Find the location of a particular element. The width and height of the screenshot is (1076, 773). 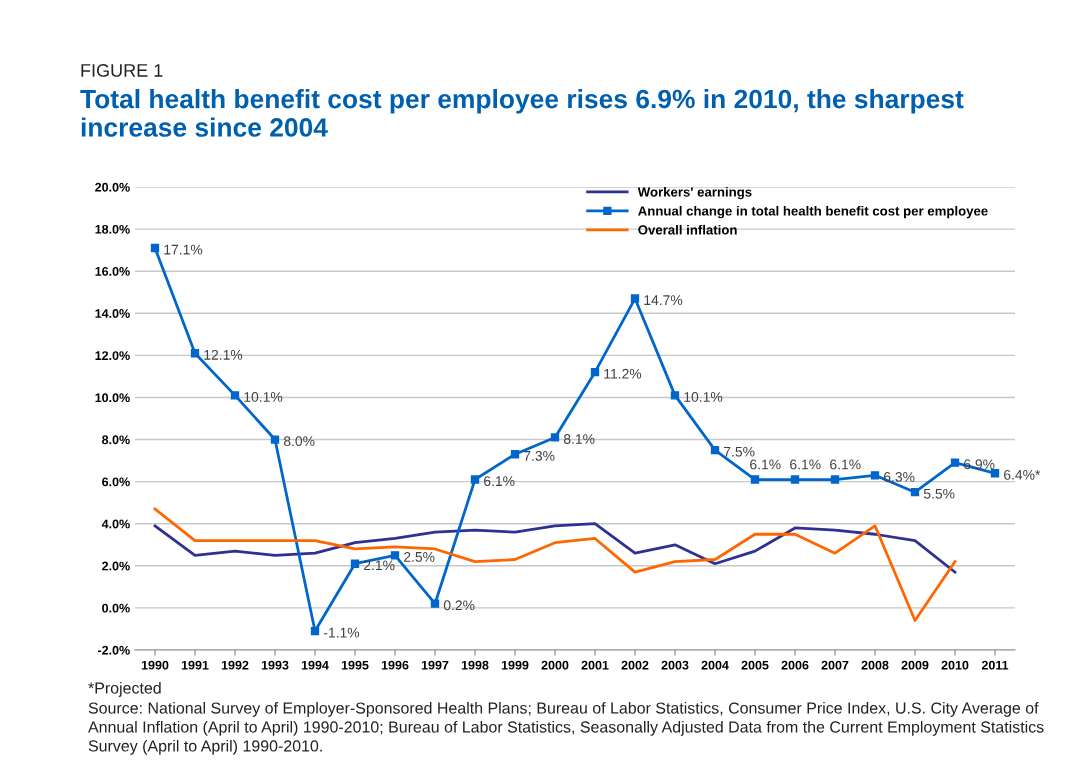

x-tick-label: 1994 is located at coordinates (315, 665).